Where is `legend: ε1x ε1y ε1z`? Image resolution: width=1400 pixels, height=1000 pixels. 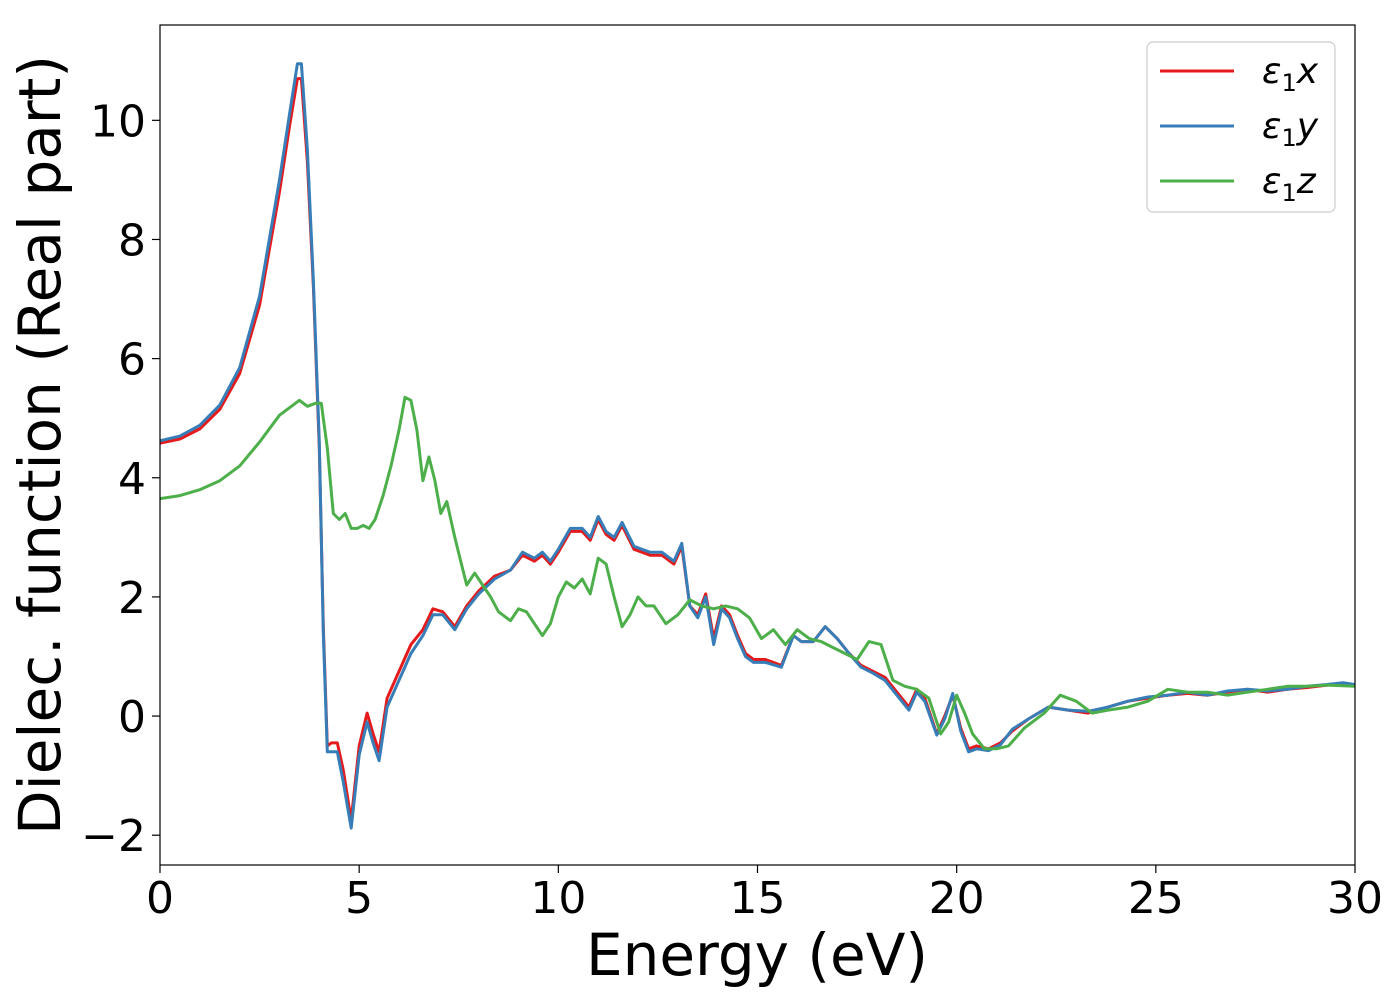
legend: ε1x ε1y ε1z is located at coordinates (1241, 127).